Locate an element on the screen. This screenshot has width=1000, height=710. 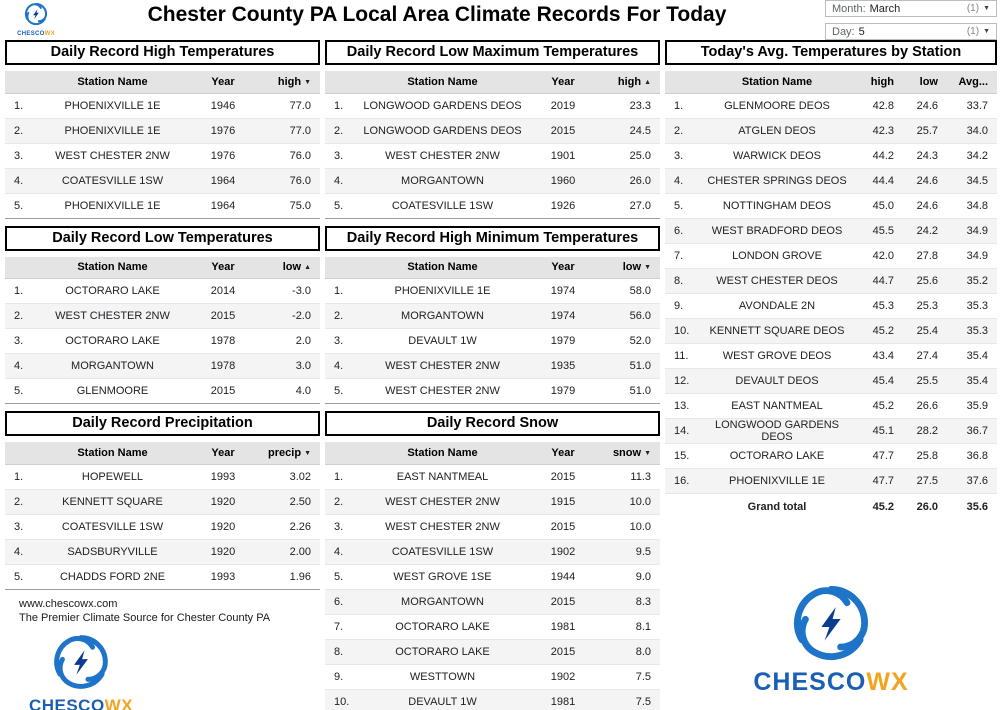
value-cell: 24.6 is located at coordinates (925, 106).